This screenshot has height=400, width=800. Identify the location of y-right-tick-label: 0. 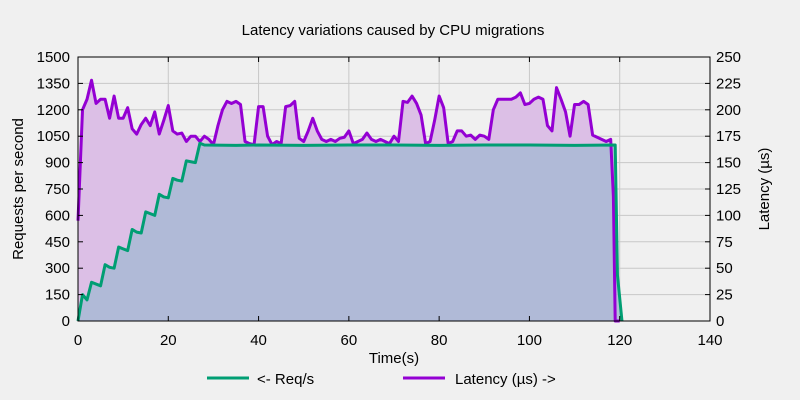
(720, 321).